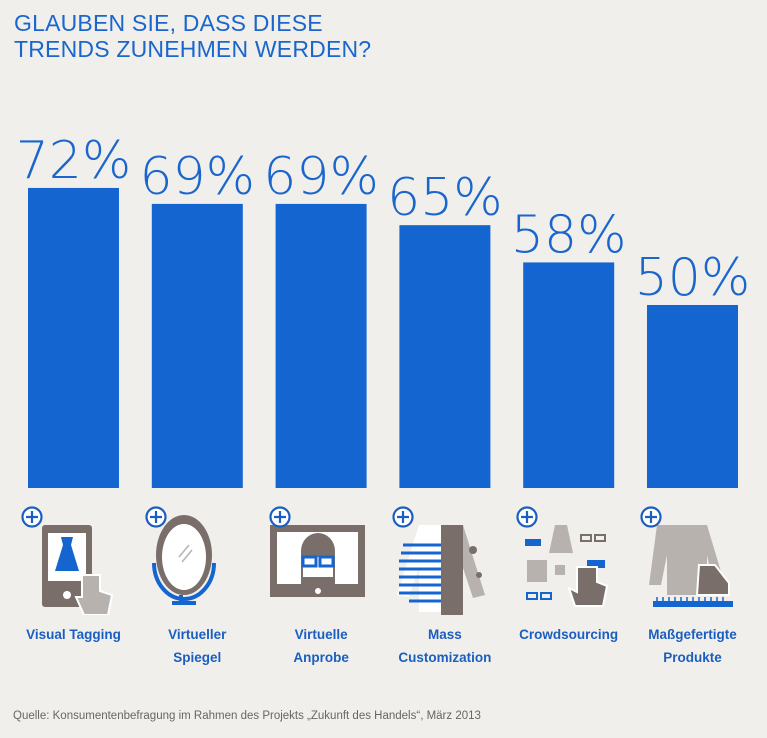  What do you see at coordinates (569, 235) in the screenshot?
I see `value-label: 58%` at bounding box center [569, 235].